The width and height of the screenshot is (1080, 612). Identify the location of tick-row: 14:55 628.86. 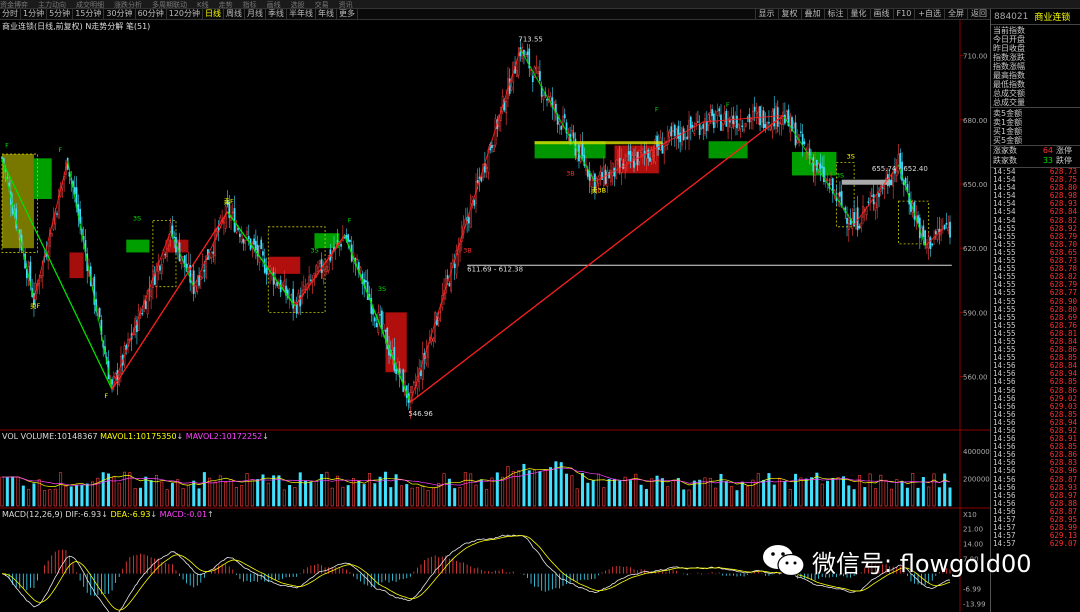
(1035, 349).